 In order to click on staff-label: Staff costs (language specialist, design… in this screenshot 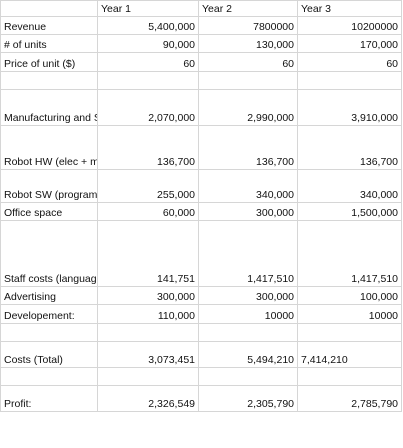, I will do `click(49, 253)`.